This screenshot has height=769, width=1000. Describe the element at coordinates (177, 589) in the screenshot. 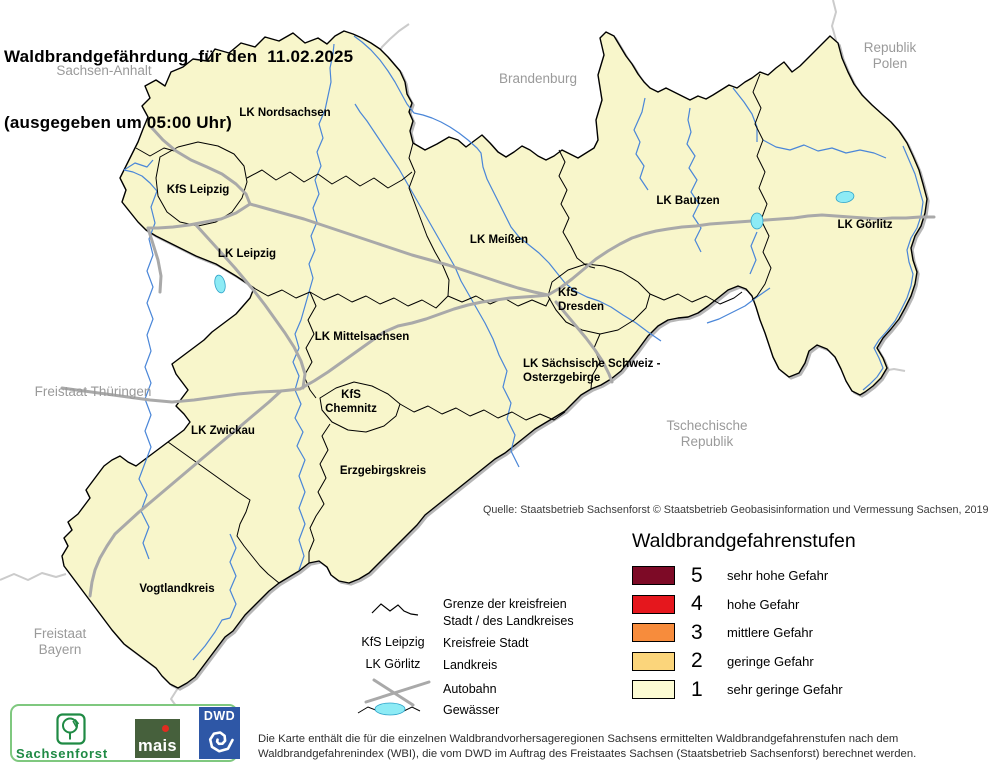

I see `district-label-vogtlandkreis: Vogtlandkreis` at that location.